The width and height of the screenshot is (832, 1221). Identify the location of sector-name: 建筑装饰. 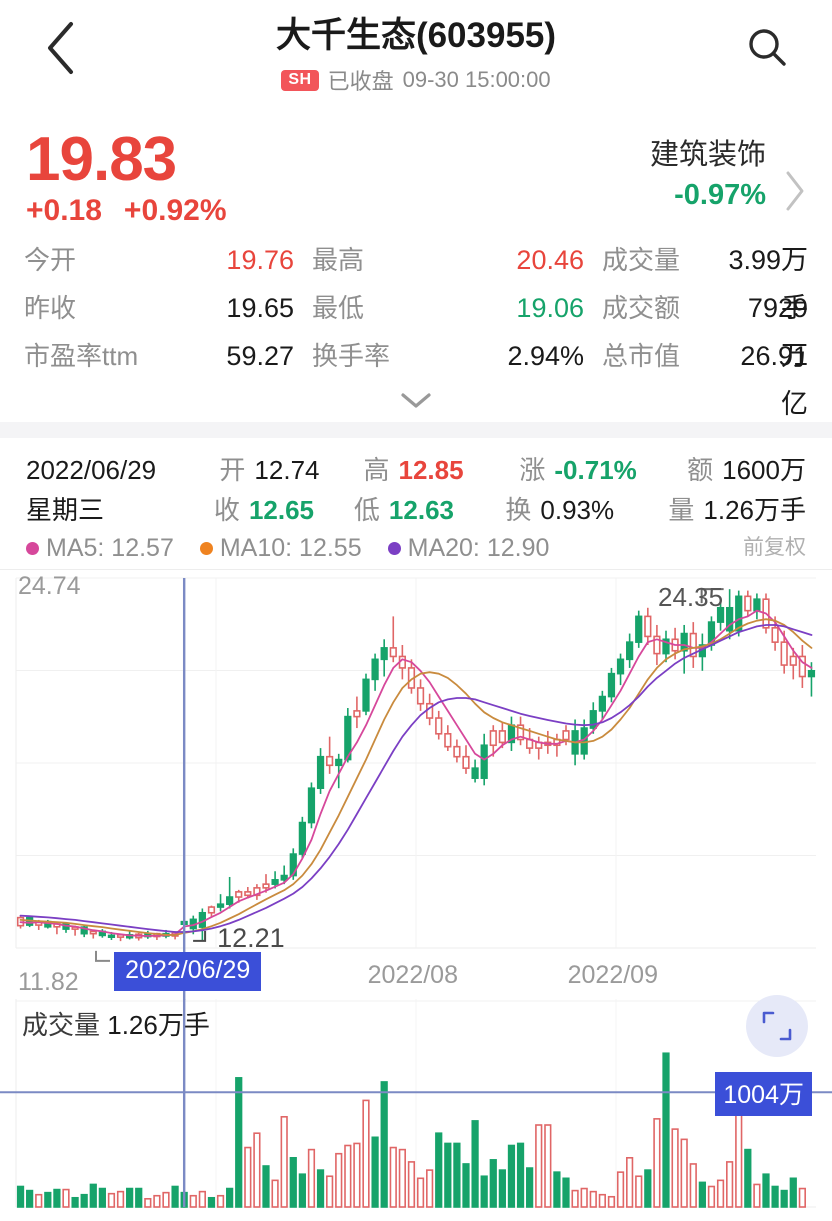
(707, 155).